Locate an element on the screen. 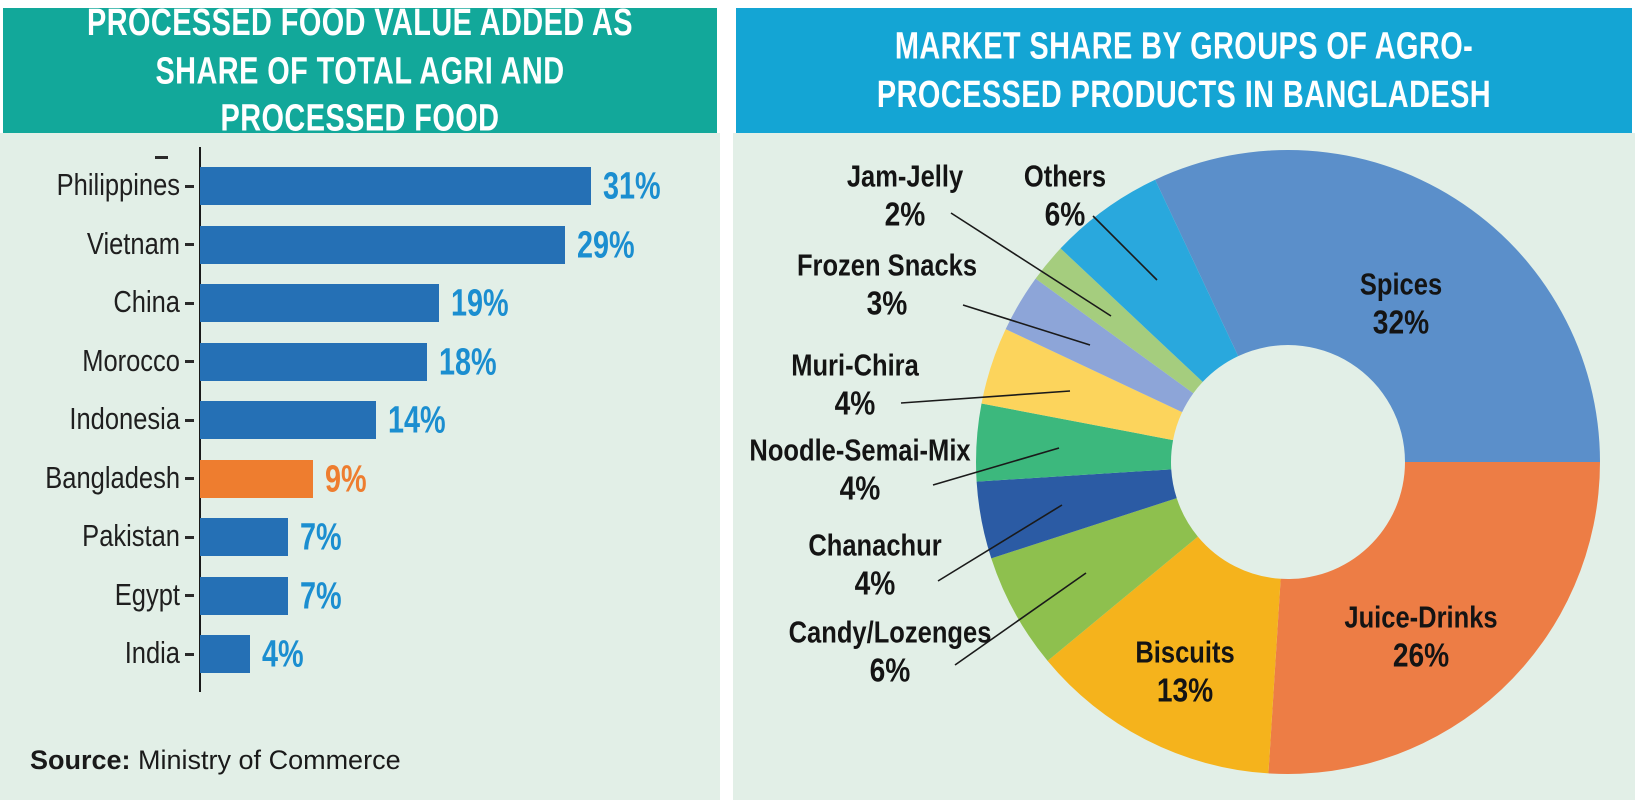 The width and height of the screenshot is (1635, 800). pie-label-juice-drinks: Juice-Drinks 26% is located at coordinates (1420, 638).